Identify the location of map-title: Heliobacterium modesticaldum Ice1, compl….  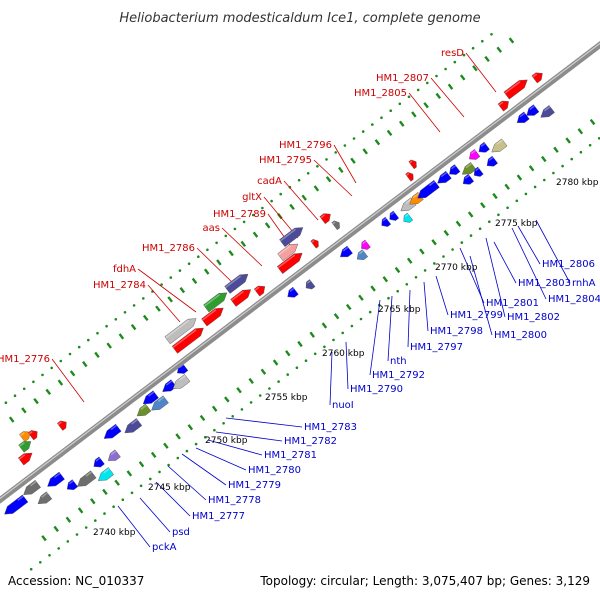
(299, 18).